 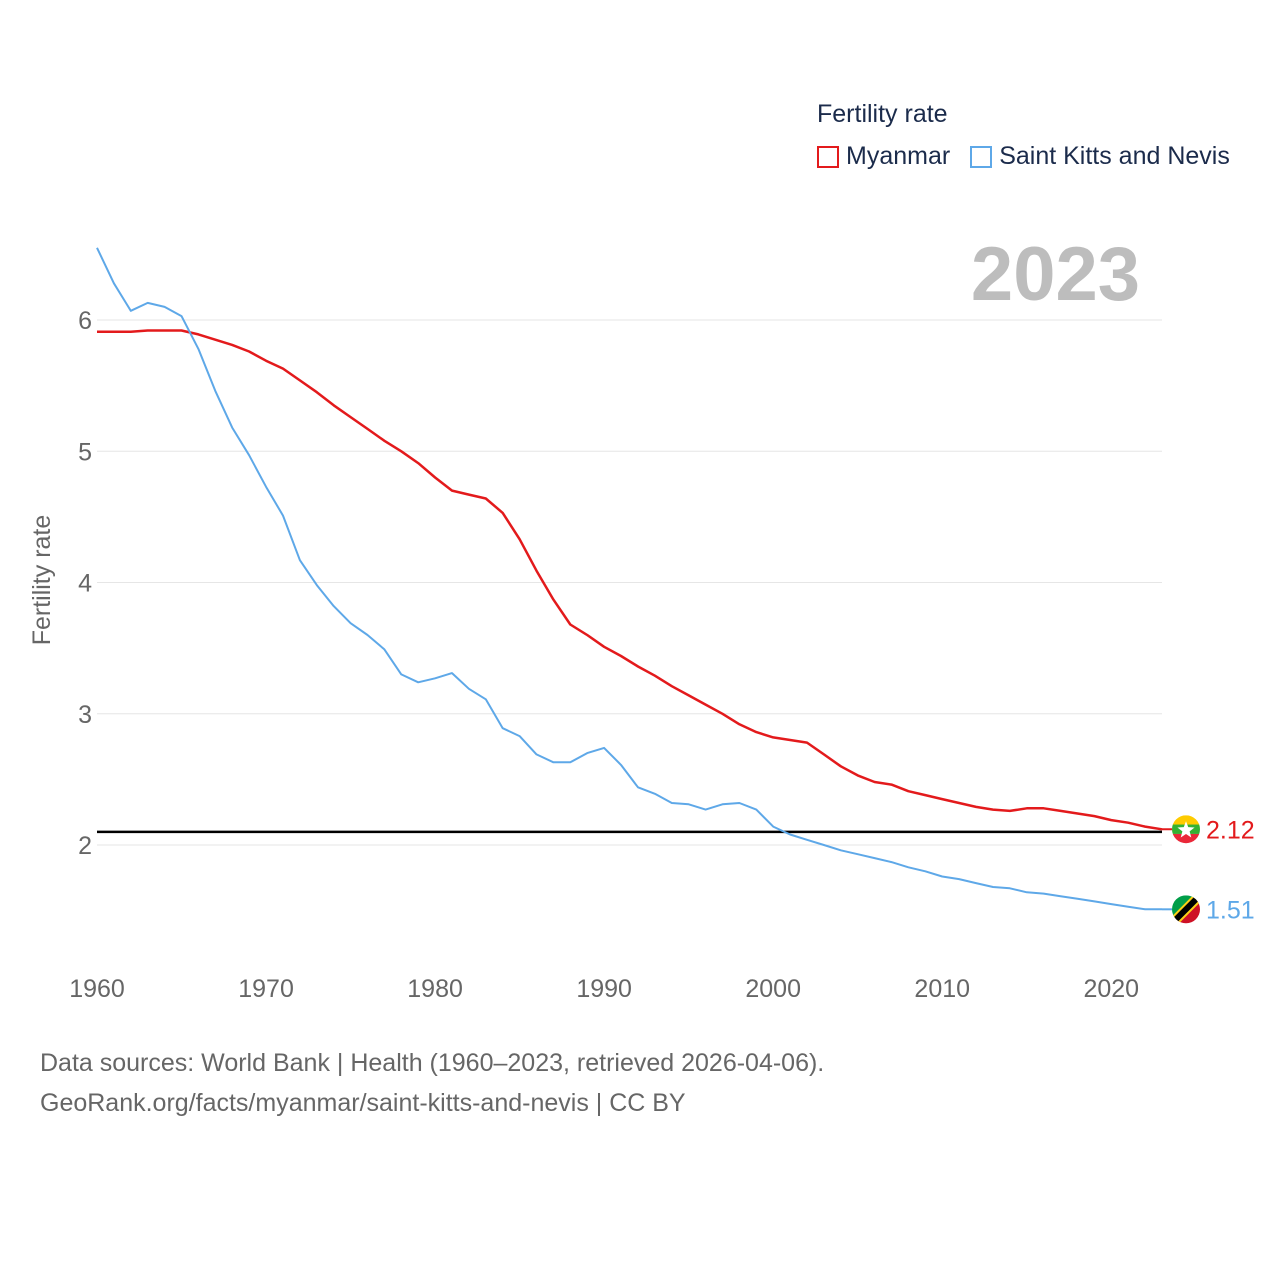 What do you see at coordinates (1186, 829) in the screenshot?
I see `flag-icon-myanmar` at bounding box center [1186, 829].